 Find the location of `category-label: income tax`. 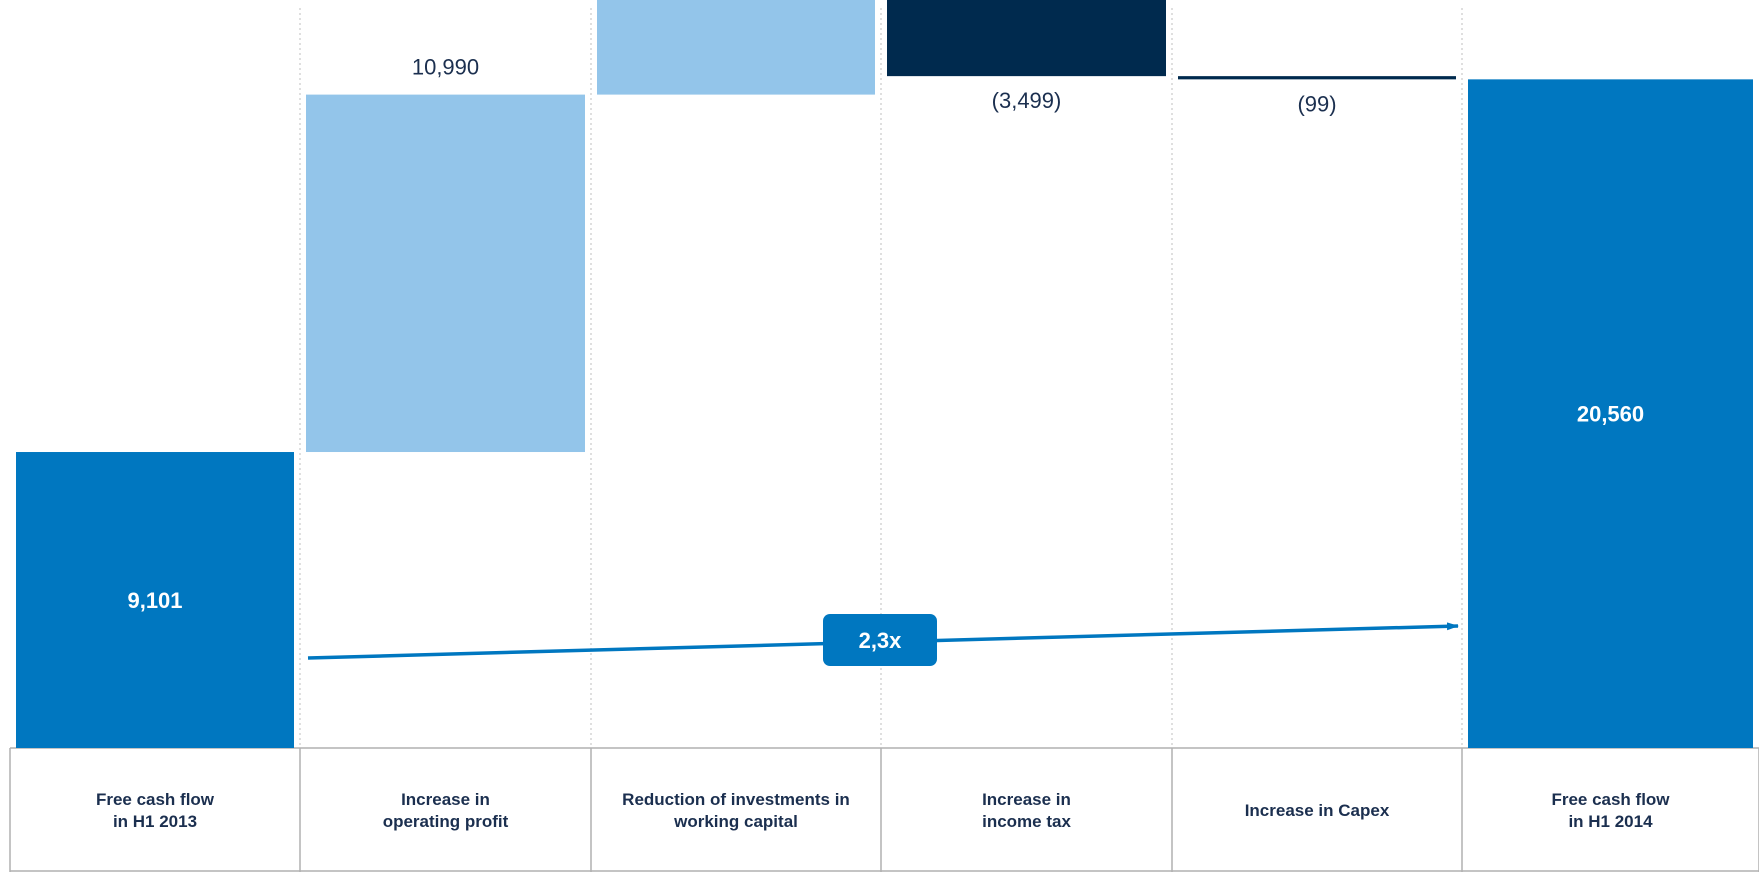

category-label: income tax is located at coordinates (1026, 821).